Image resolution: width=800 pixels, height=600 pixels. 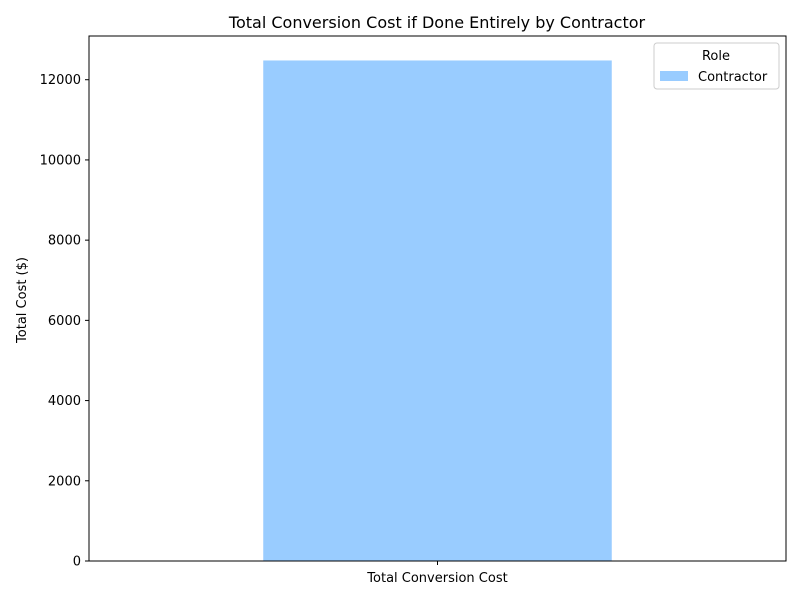 What do you see at coordinates (64, 481) in the screenshot?
I see `y-tick-label: 2000` at bounding box center [64, 481].